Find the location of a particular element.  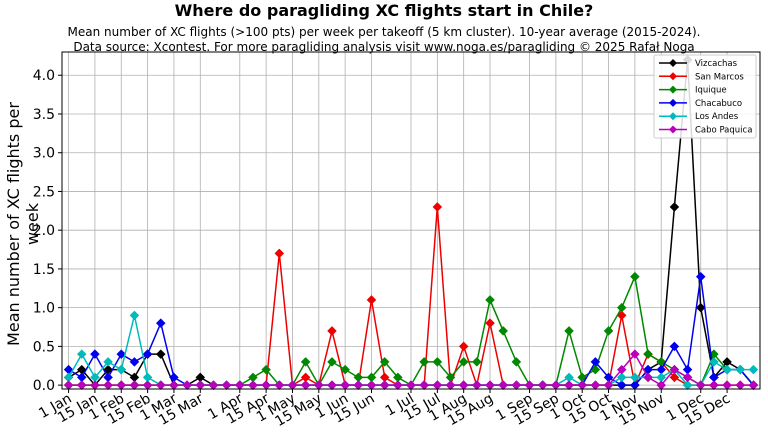

legend-entry: San Marcos is located at coordinates (701, 77).